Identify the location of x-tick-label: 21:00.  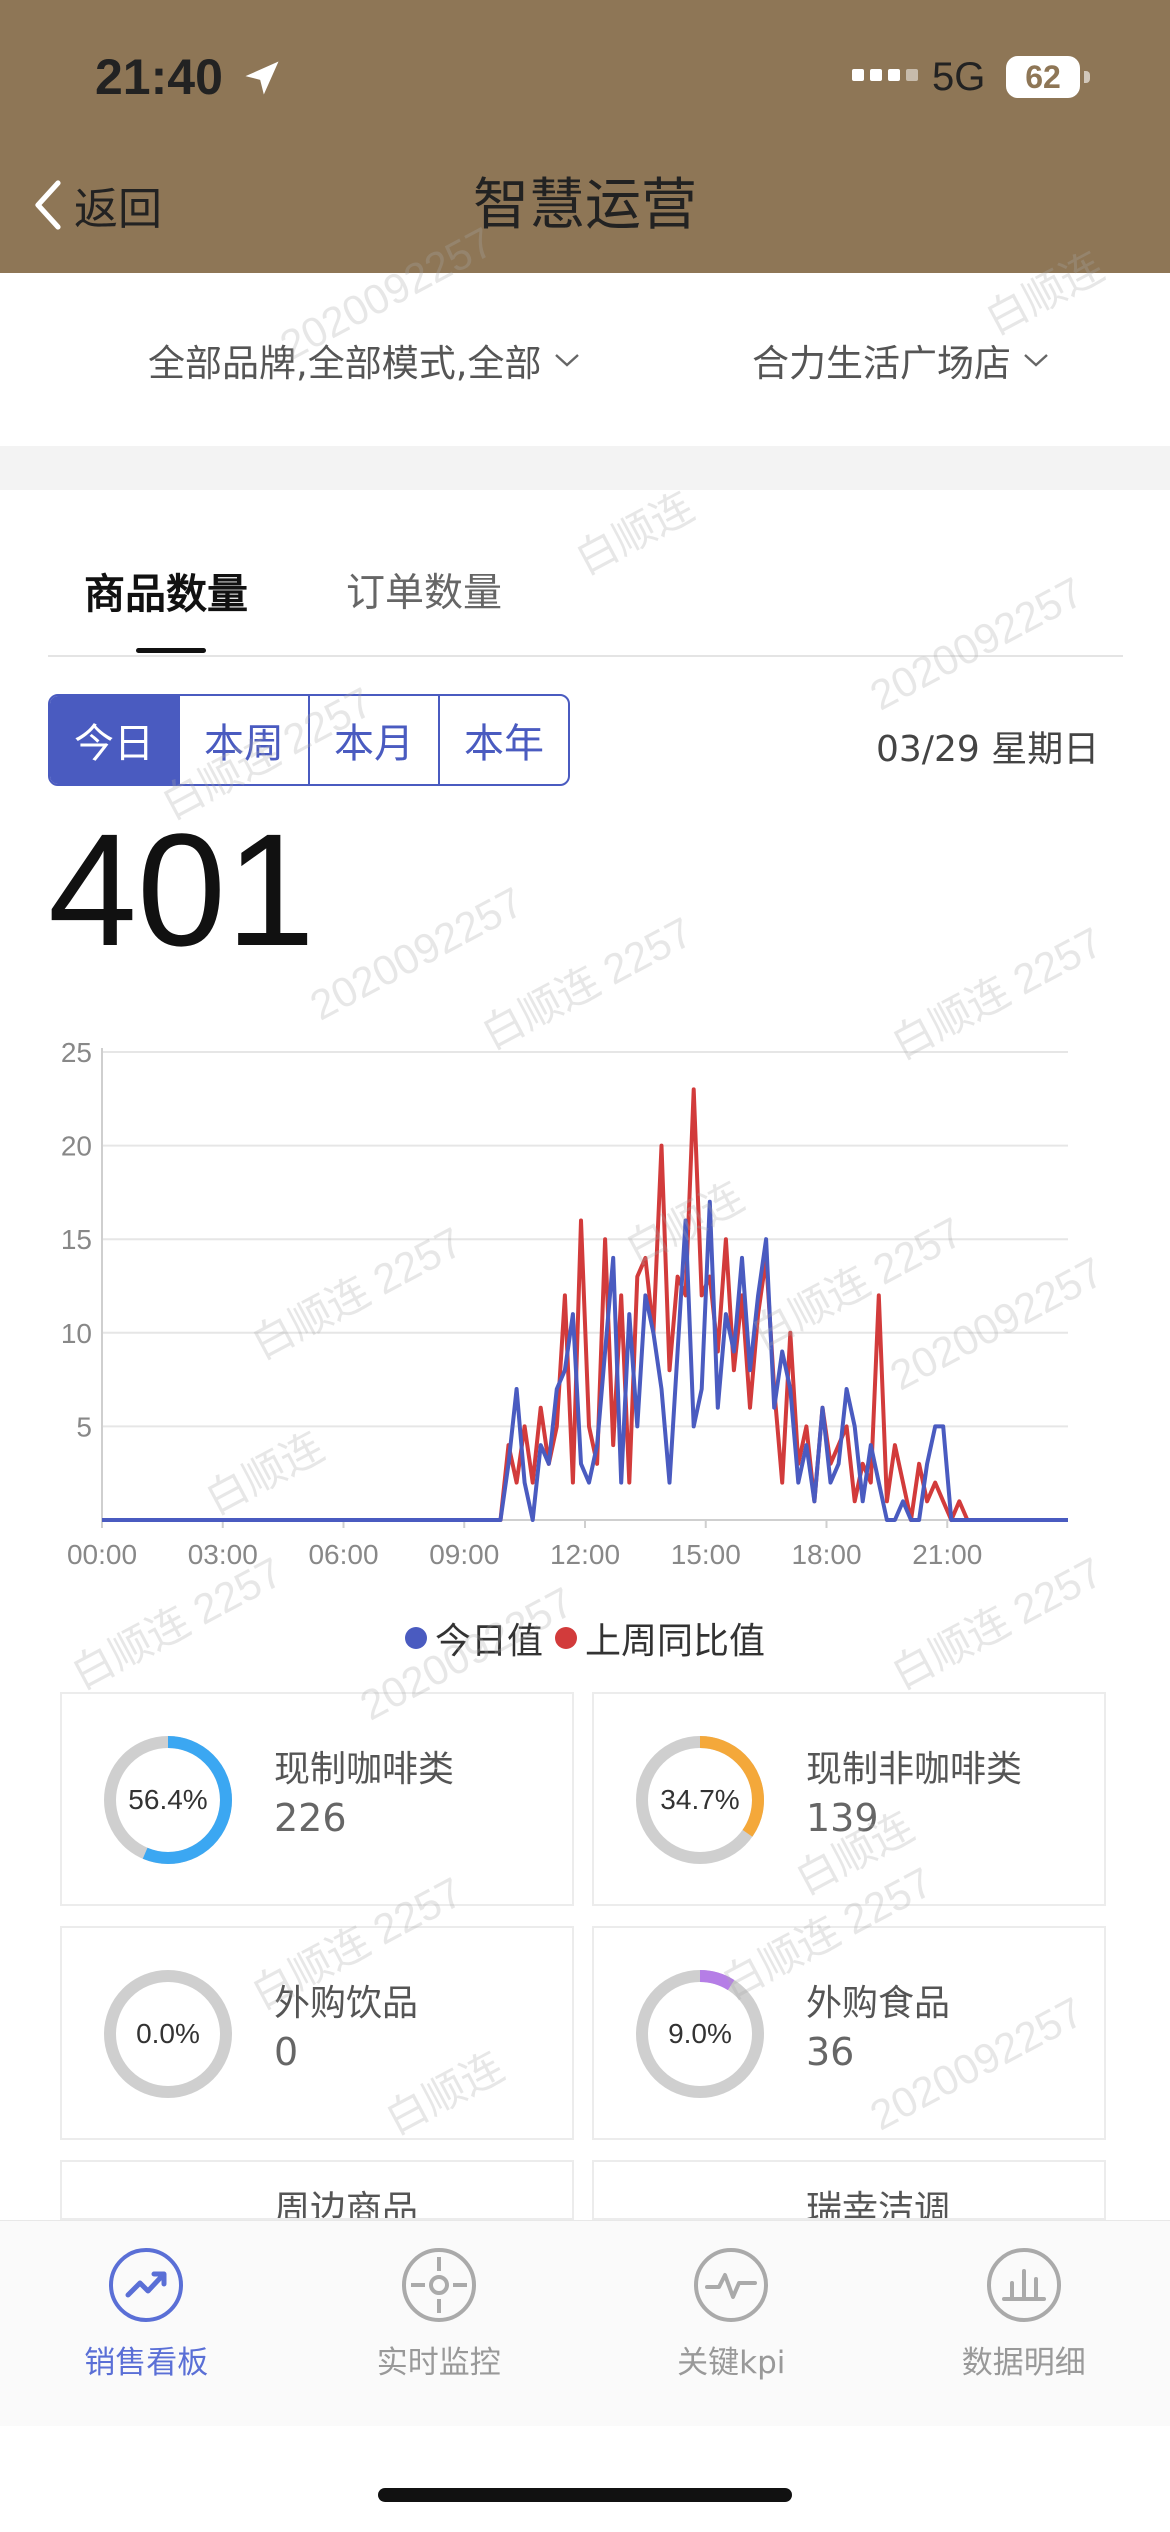
(947, 1554).